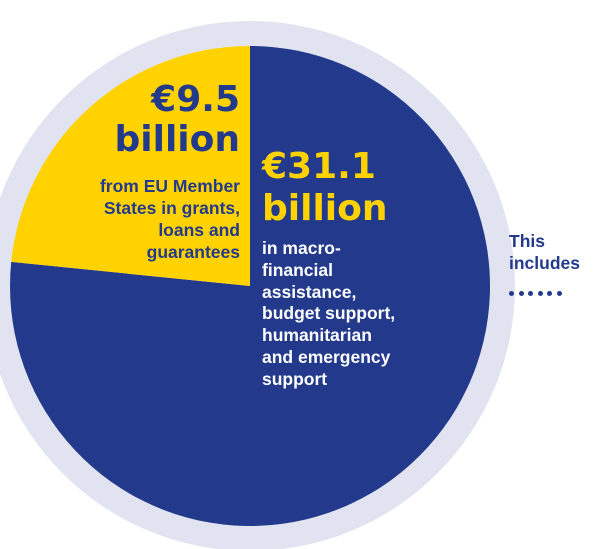 Image resolution: width=606 pixels, height=549 pixels. Describe the element at coordinates (549, 295) in the screenshot. I see `dotted-leader-icon` at that location.